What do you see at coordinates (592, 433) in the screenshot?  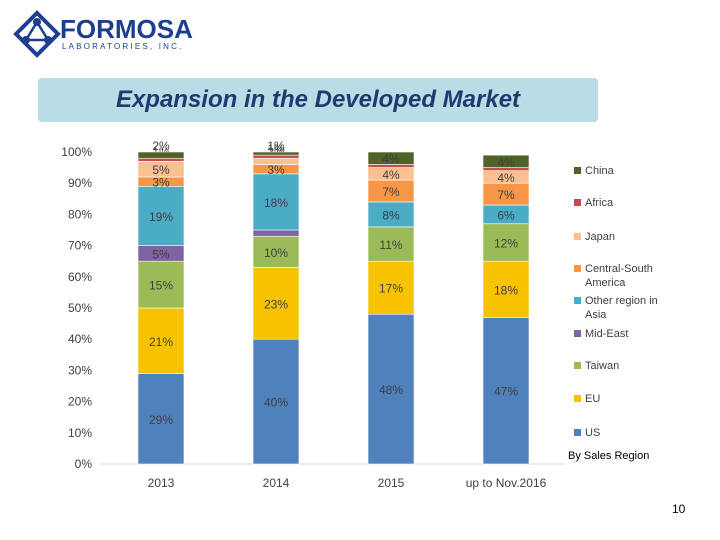 I see `legend-label: US` at bounding box center [592, 433].